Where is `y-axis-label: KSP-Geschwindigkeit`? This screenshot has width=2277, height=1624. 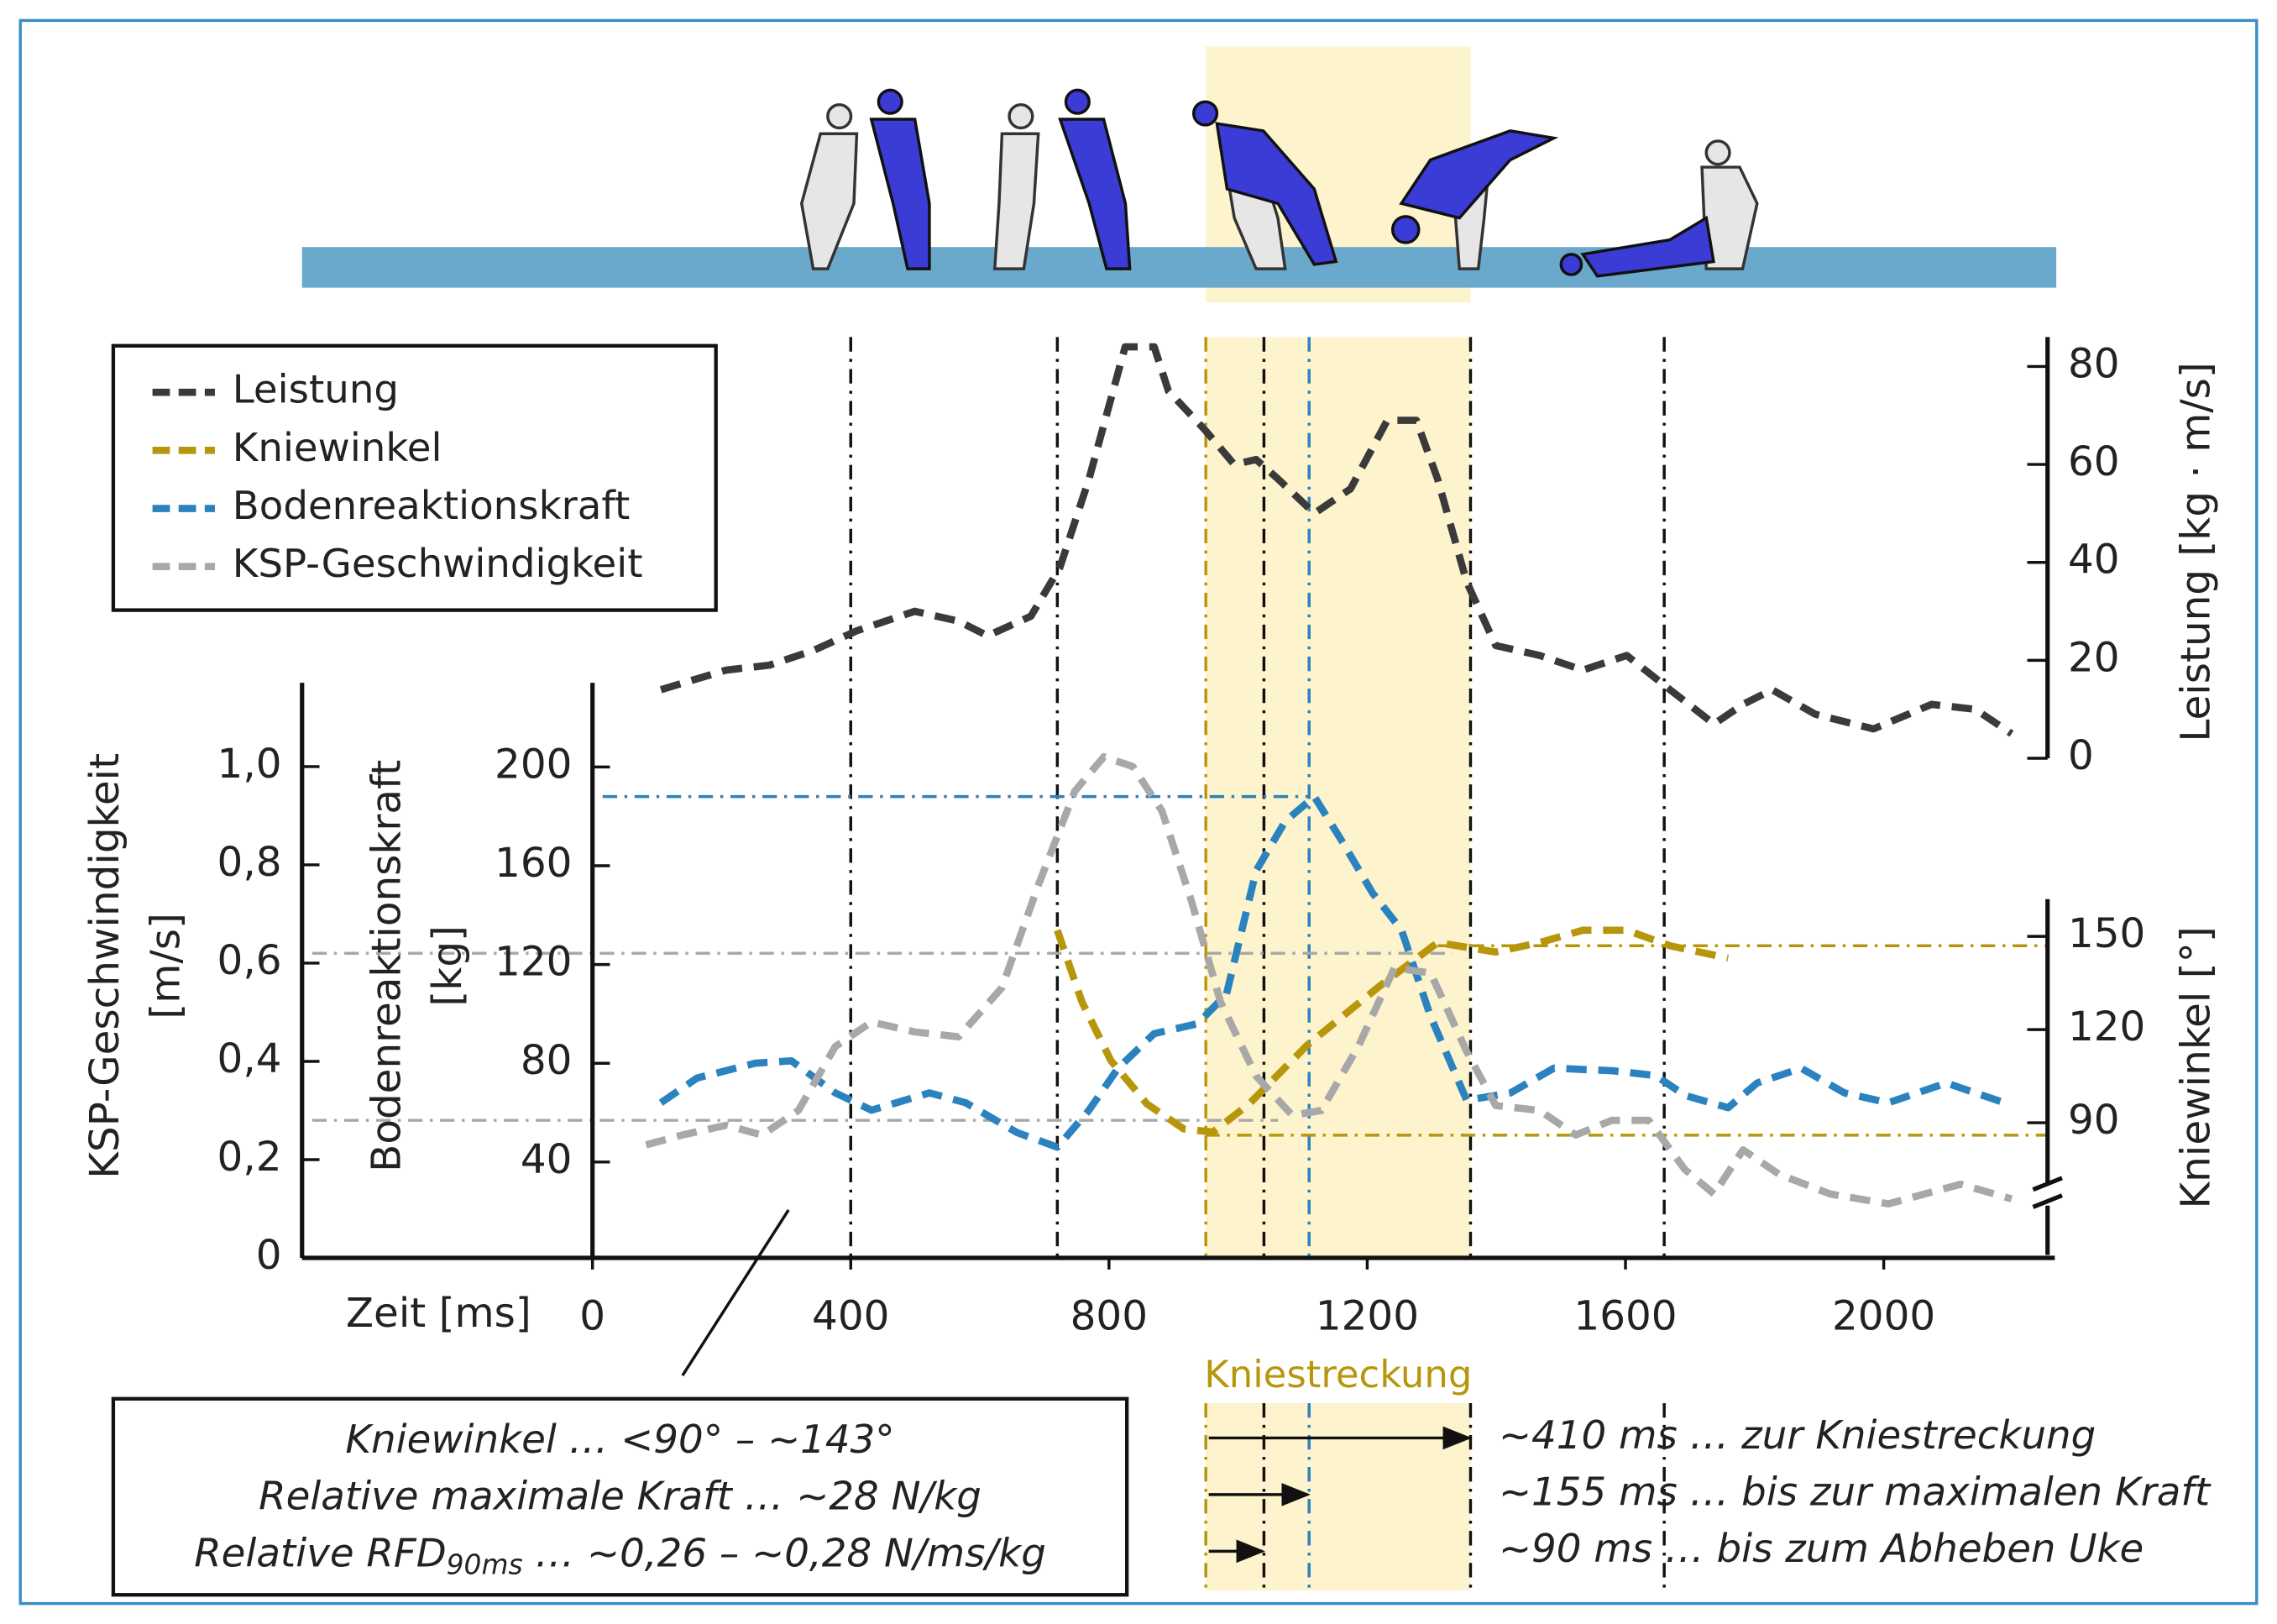 y-axis-label: KSP-Geschwindigkeit is located at coordinates (104, 966).